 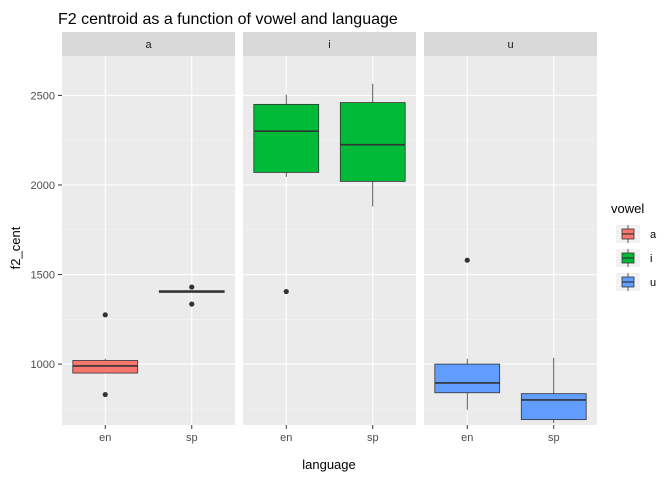 I want to click on legend-label-a: a, so click(x=653, y=235).